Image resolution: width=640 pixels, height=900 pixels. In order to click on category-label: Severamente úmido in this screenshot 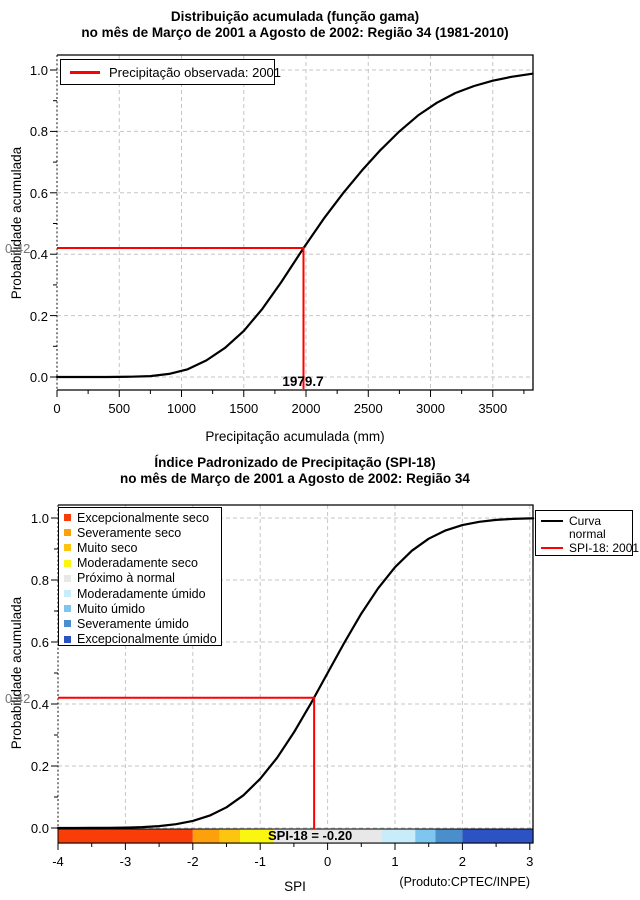, I will do `click(133, 623)`.